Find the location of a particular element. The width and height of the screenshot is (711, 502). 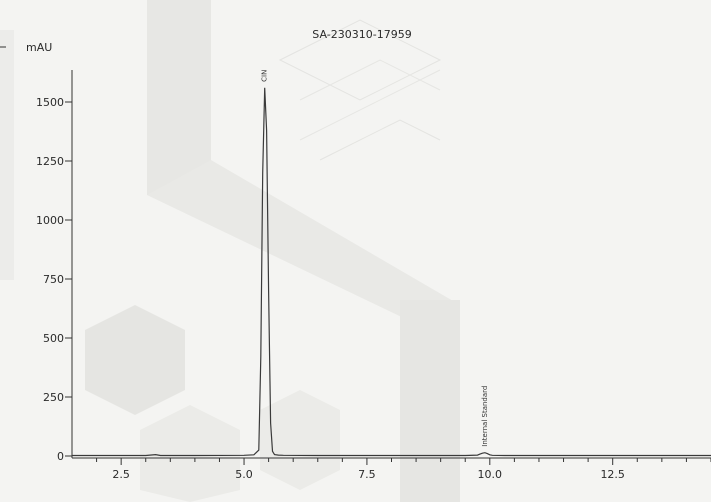

peak-label: CIN is located at coordinates (265, 76).